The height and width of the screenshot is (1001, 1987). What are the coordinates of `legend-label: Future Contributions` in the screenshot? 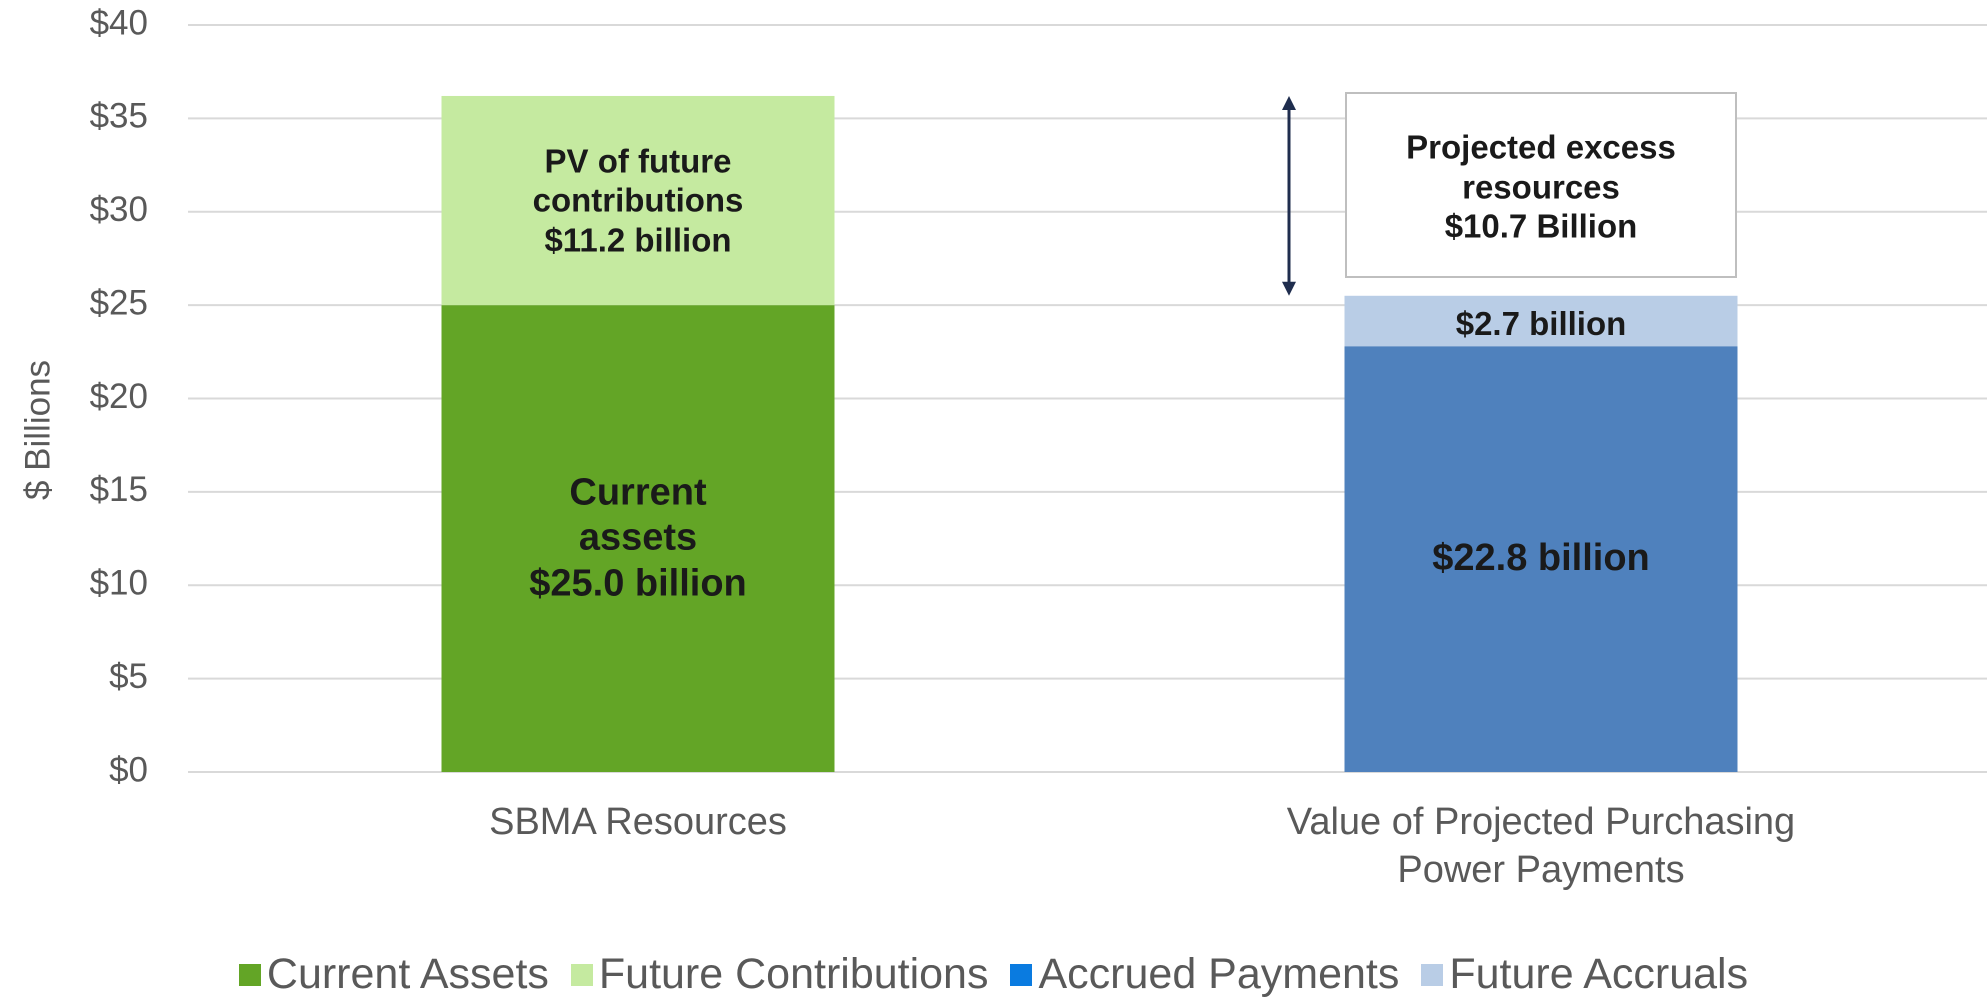 It's located at (793, 974).